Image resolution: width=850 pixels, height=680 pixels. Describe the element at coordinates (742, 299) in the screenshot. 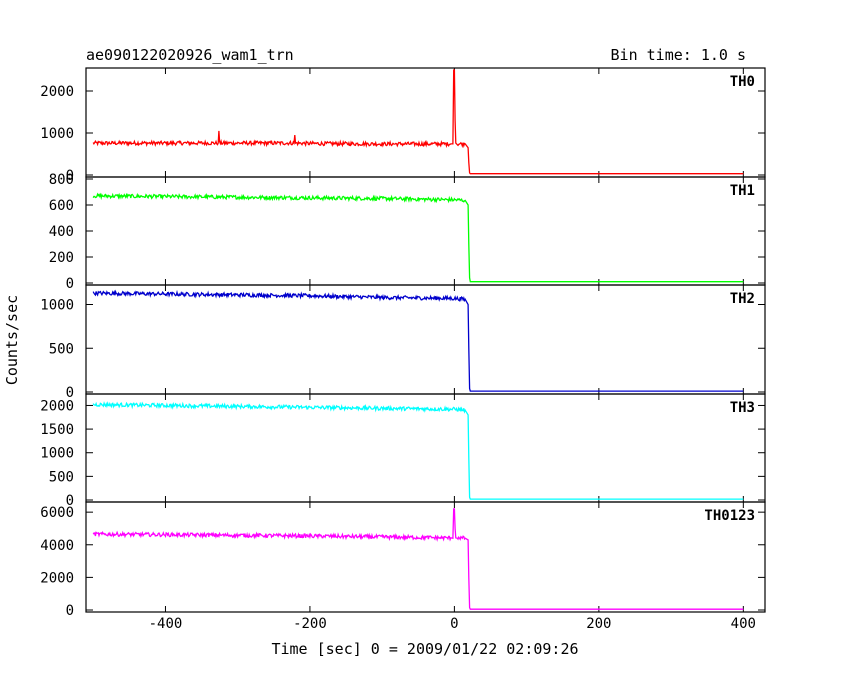

I see `panel-label-th2: TH2` at that location.